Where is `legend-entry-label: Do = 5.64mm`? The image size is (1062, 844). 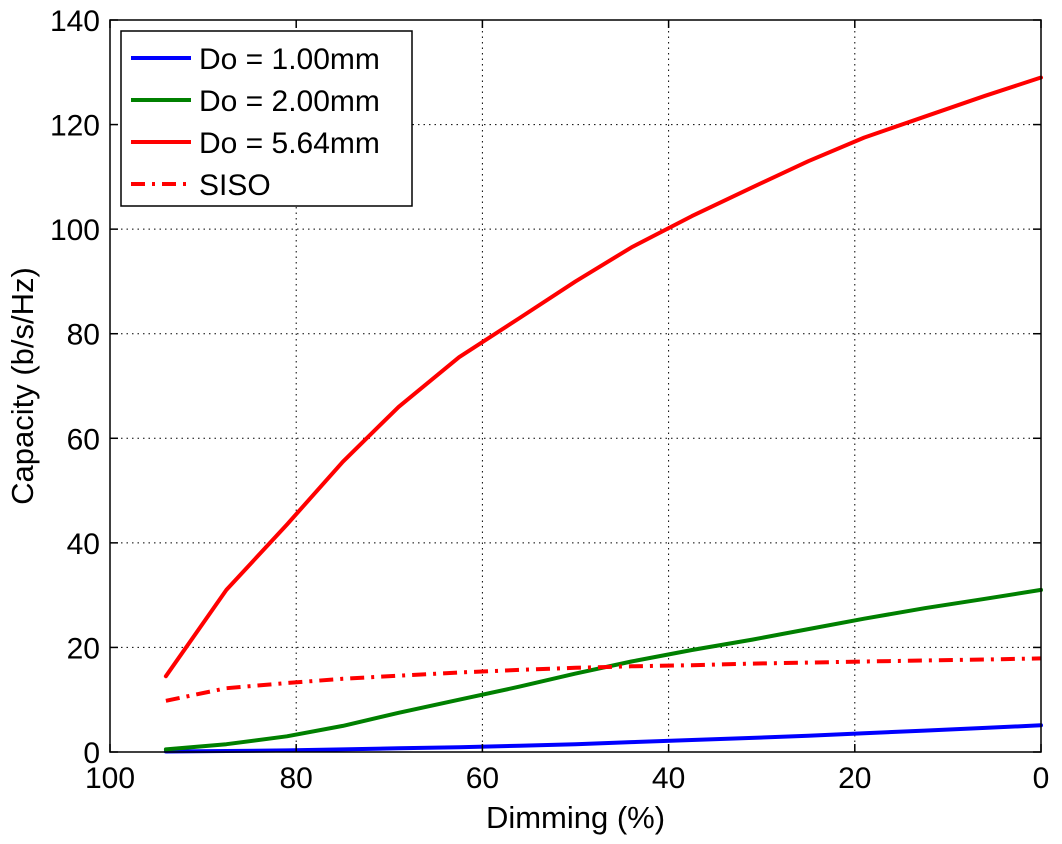 legend-entry-label: Do = 5.64mm is located at coordinates (289, 143).